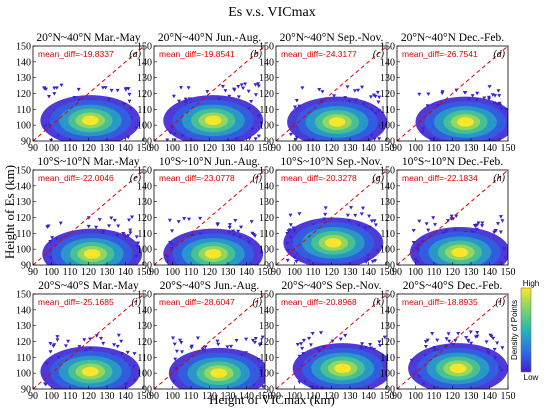  I want to click on x-tick-label: 100, so click(415, 396).